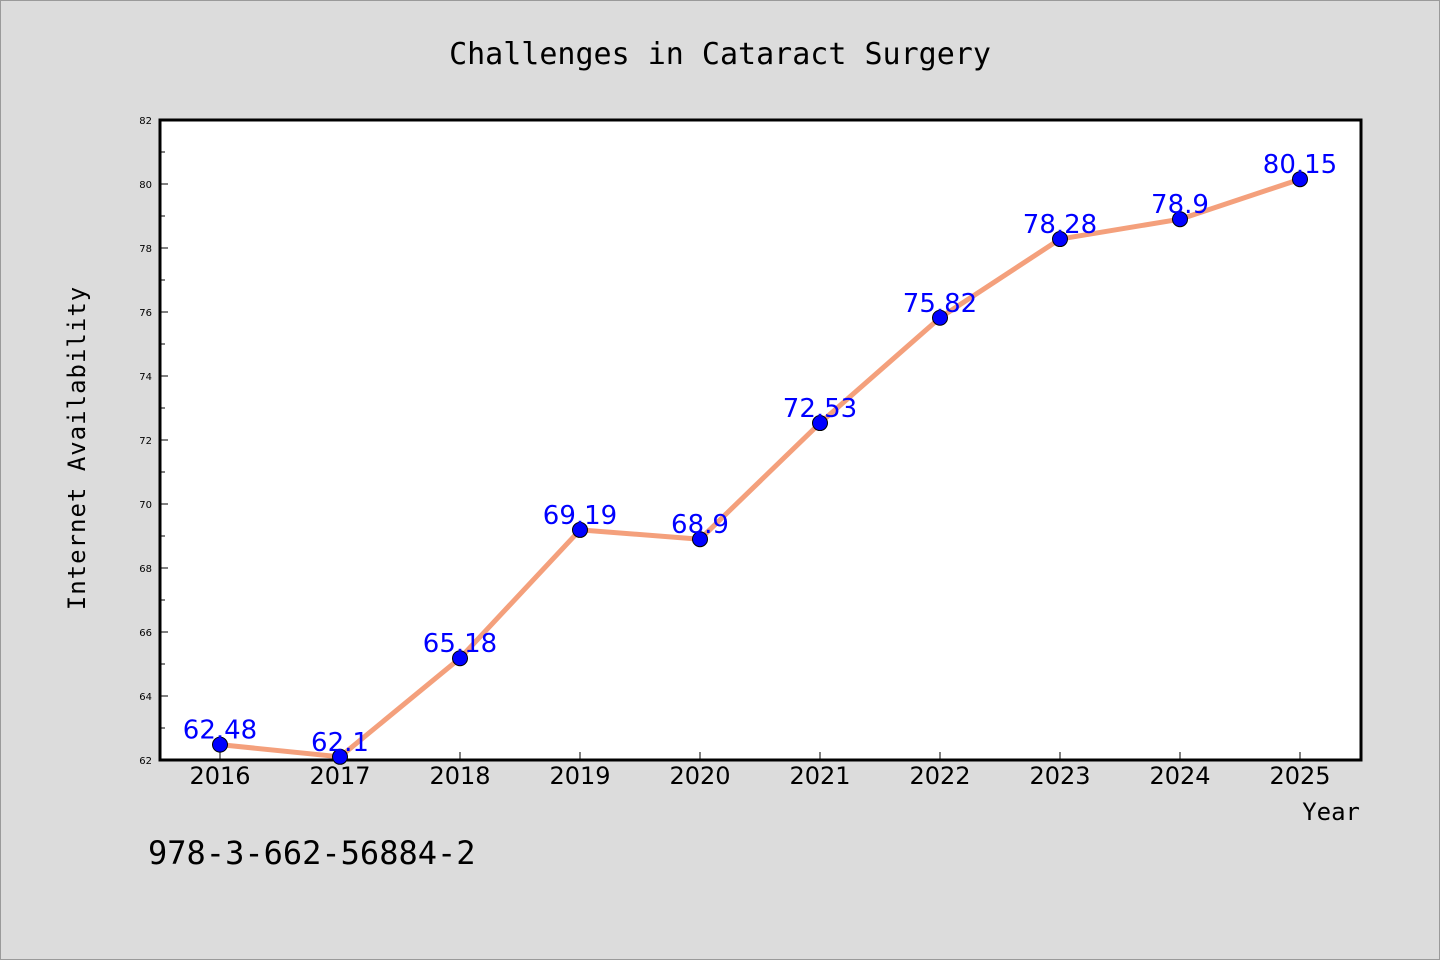 Image resolution: width=1440 pixels, height=960 pixels. What do you see at coordinates (459, 776) in the screenshot?
I see `x-tick-label: 2018` at bounding box center [459, 776].